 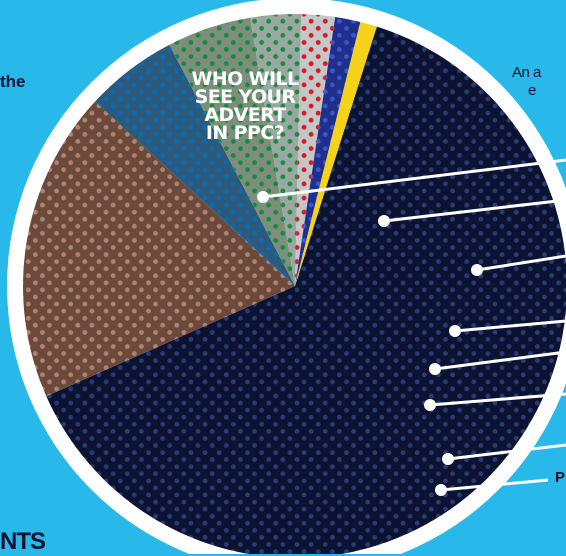 What do you see at coordinates (245, 133) in the screenshot?
I see `title-line-4: IN PPC?` at bounding box center [245, 133].